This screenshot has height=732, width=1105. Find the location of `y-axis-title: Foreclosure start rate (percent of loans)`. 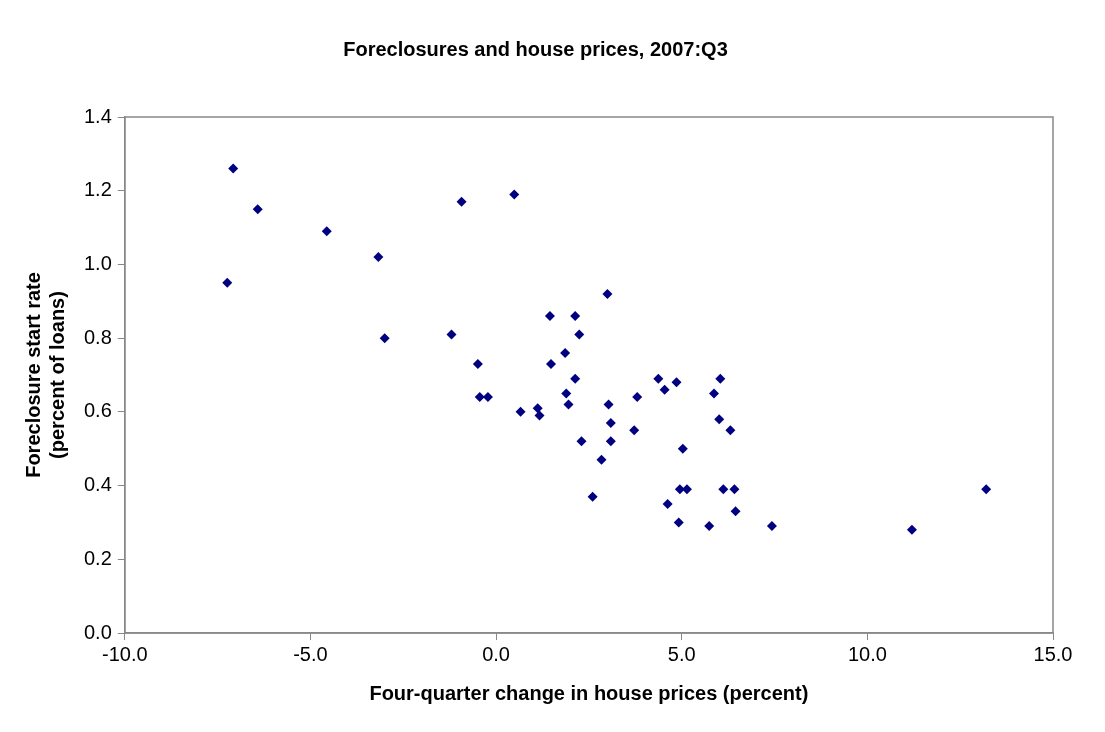

y-axis-title: Foreclosure start rate (percent of loans) is located at coordinates (44, 375).